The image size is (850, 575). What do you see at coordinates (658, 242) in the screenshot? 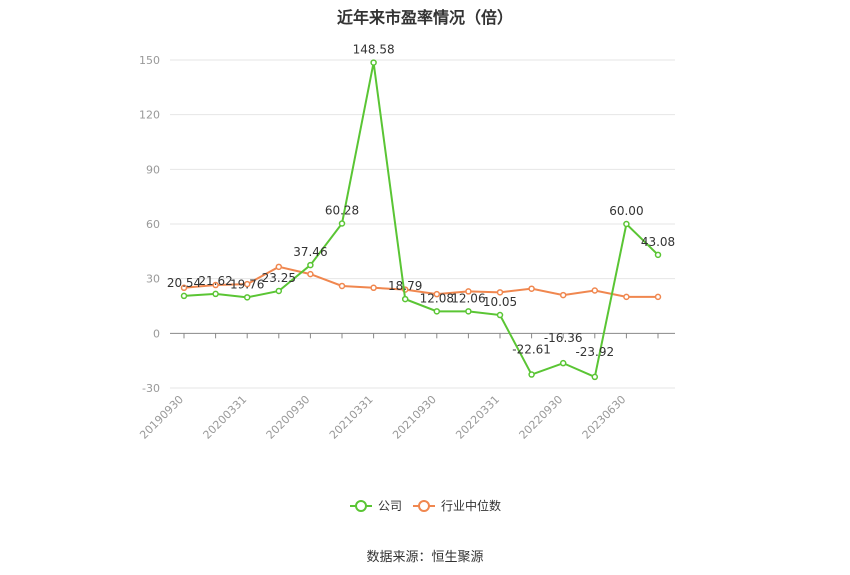
I see `data-label: 43.08` at bounding box center [658, 242].